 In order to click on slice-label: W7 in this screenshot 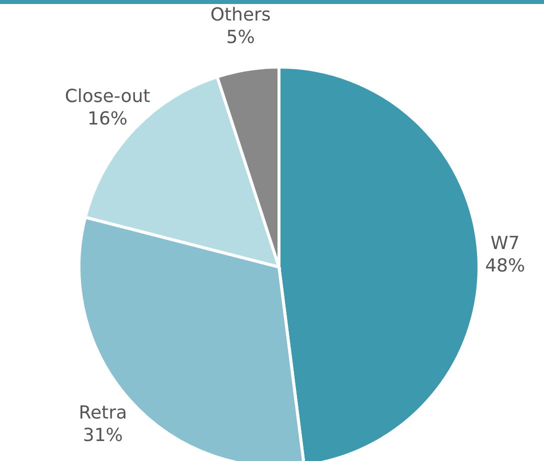, I will do `click(505, 243)`.